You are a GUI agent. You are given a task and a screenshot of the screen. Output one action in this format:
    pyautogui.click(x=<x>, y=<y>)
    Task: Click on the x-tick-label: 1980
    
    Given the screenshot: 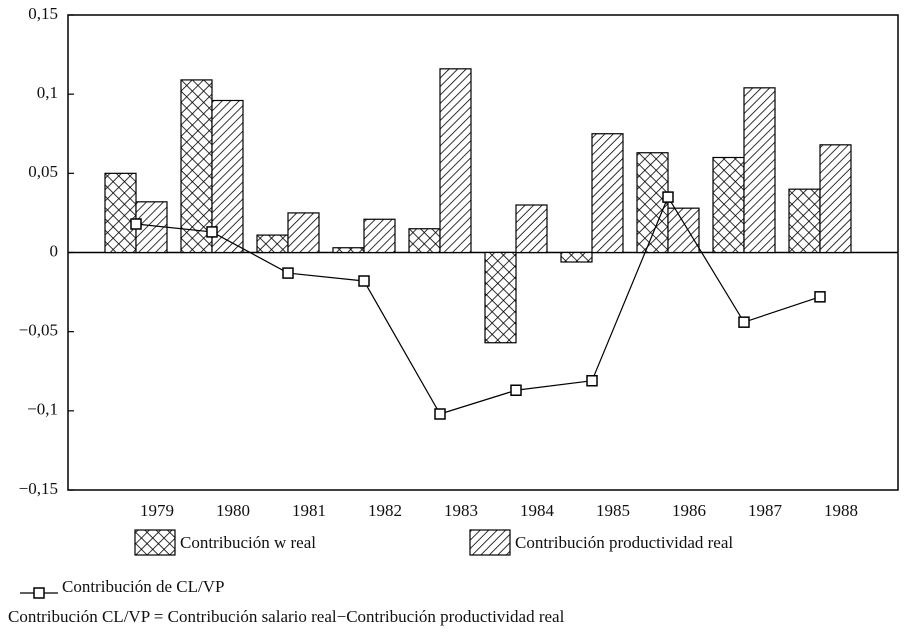 What is the action you would take?
    pyautogui.click(x=233, y=510)
    